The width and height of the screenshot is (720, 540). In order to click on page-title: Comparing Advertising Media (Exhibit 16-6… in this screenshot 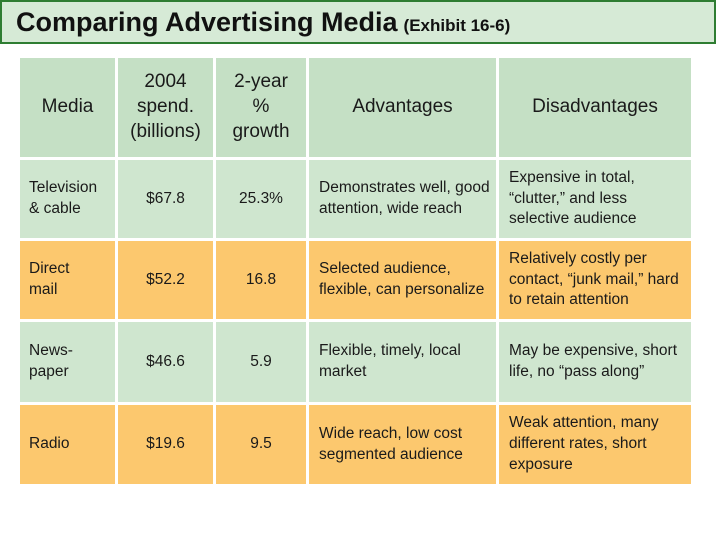, I will do `click(263, 22)`.